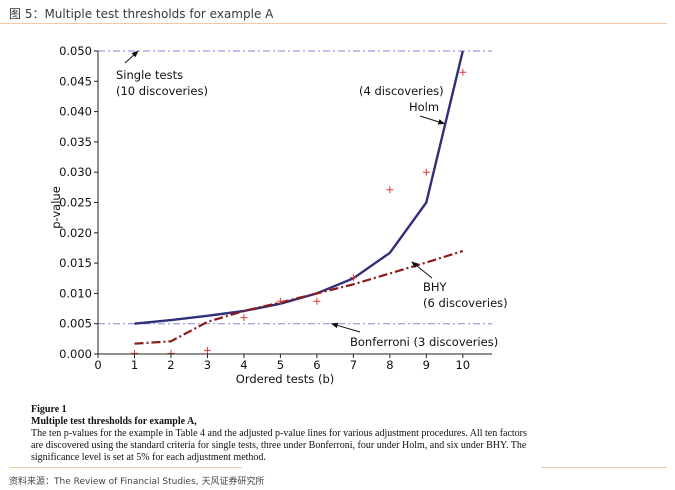 Image resolution: width=675 pixels, height=490 pixels. I want to click on x-tick-label: 0, so click(97, 365).